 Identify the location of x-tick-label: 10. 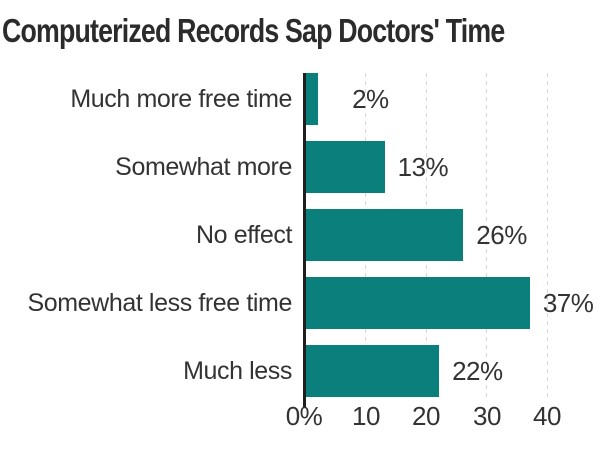
(366, 416).